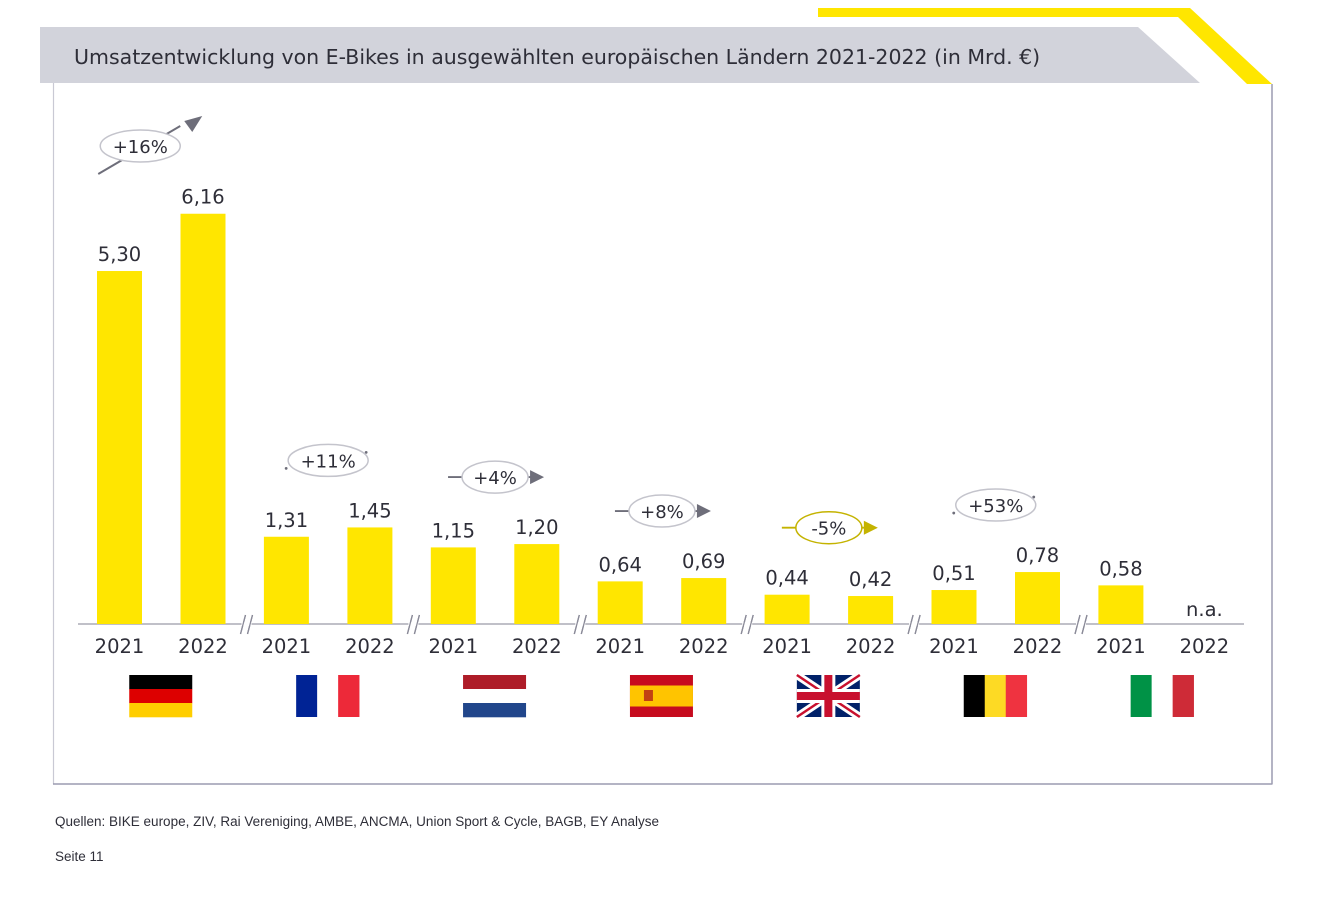  What do you see at coordinates (1204, 609) in the screenshot?
I see `data-label: n.a.` at bounding box center [1204, 609].